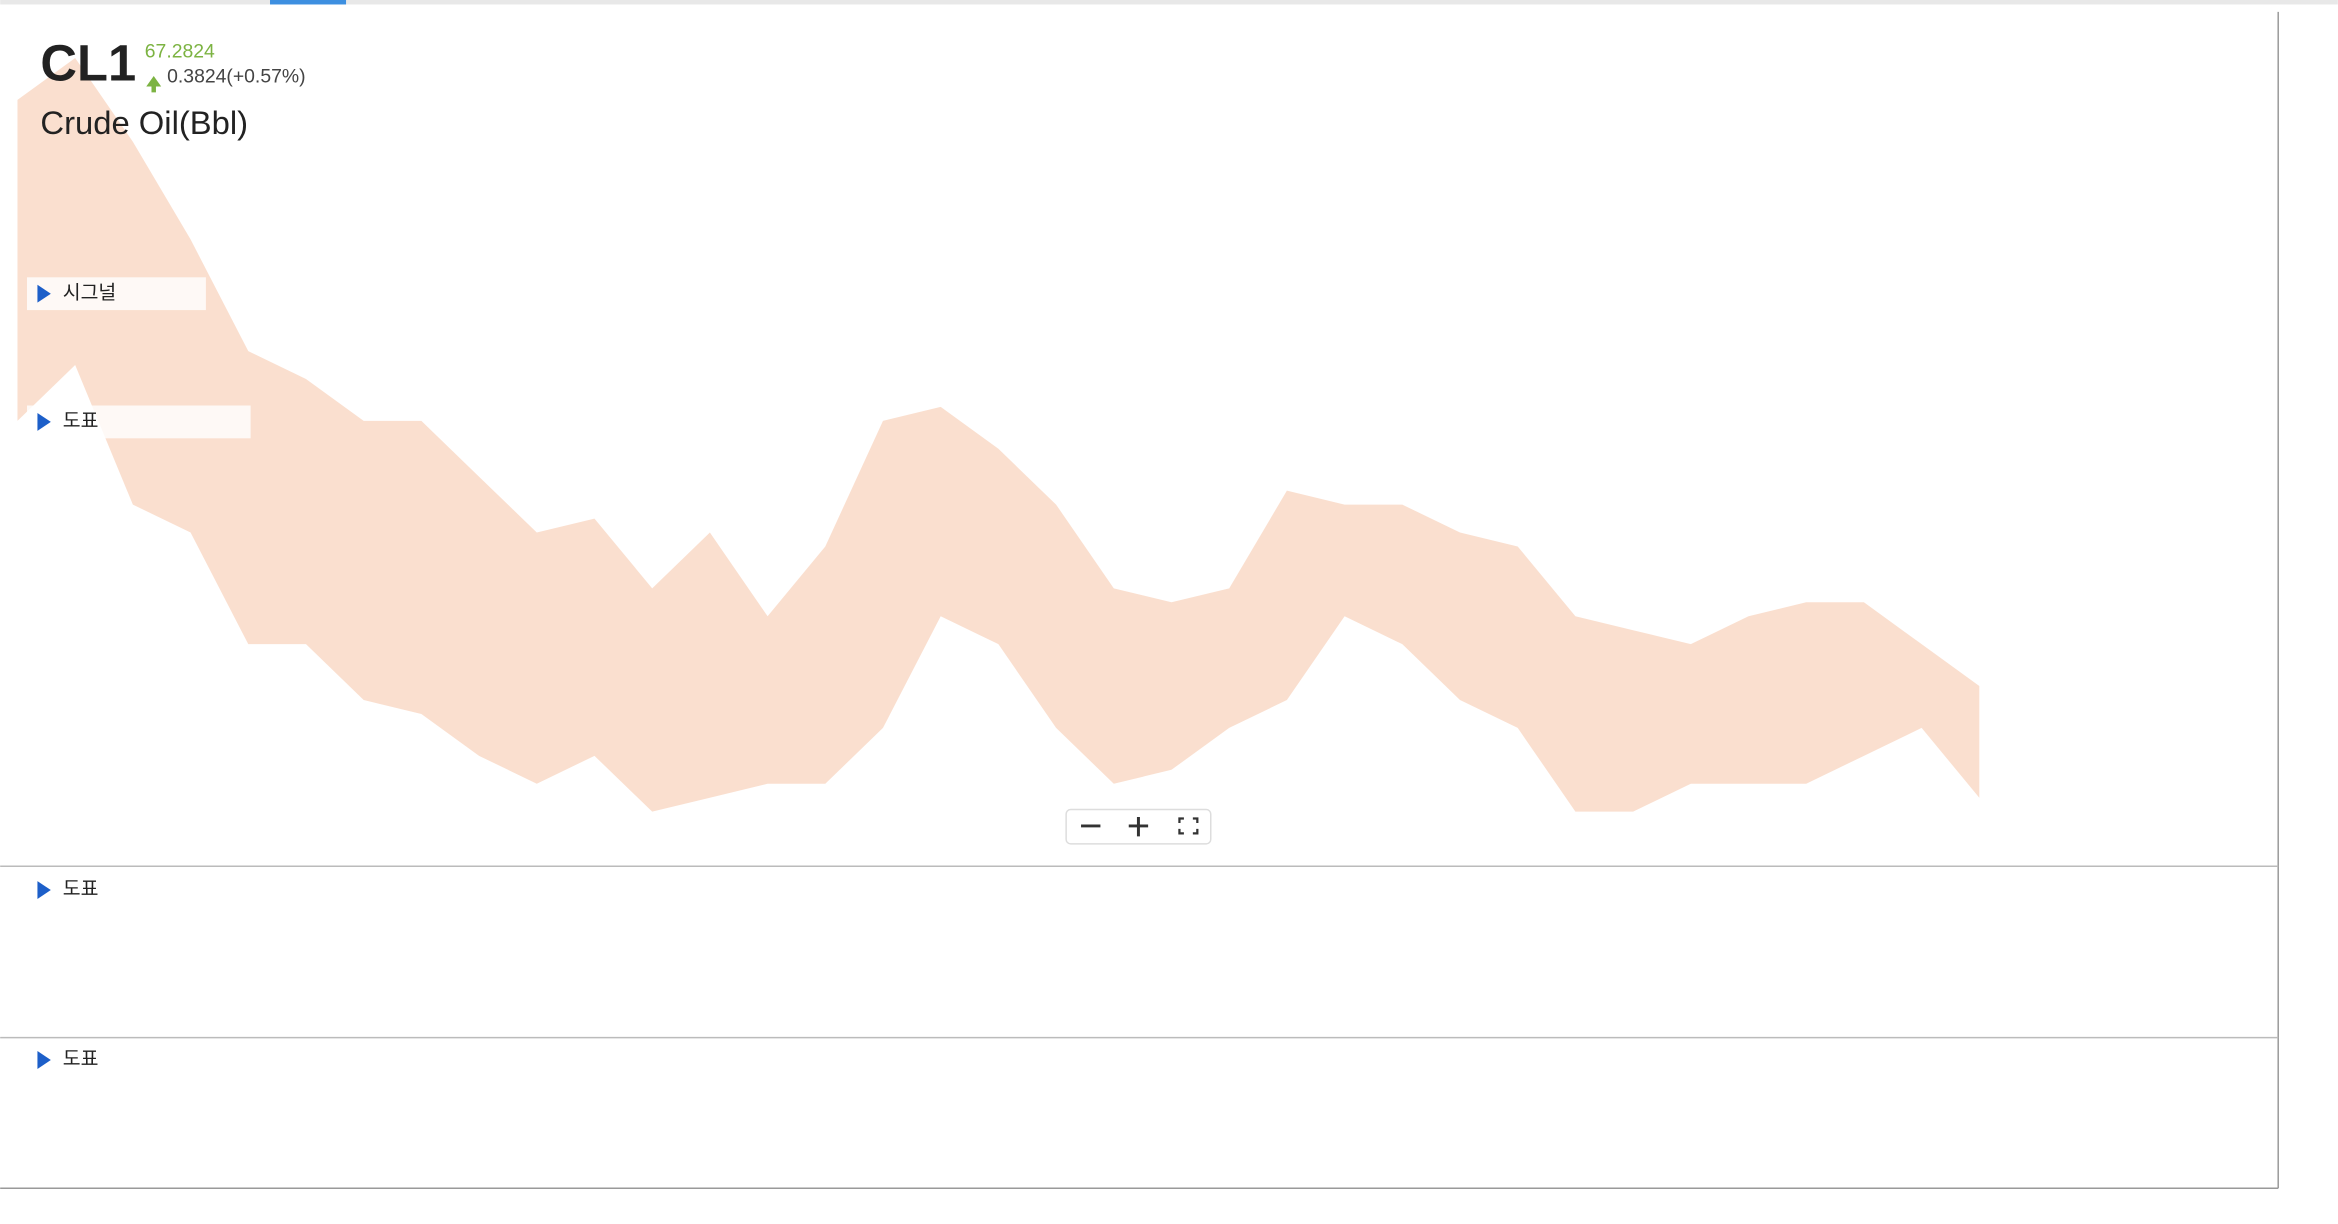 Image resolution: width=2338 pixels, height=1224 pixels. Describe the element at coordinates (1187, 826) in the screenshot. I see `fullscreen-button` at that location.